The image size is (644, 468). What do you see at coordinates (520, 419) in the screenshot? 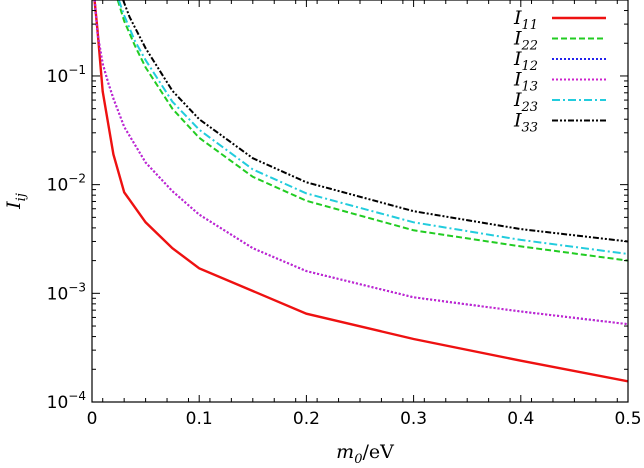
I see `x-tick-label: 0.4` at bounding box center [520, 419].